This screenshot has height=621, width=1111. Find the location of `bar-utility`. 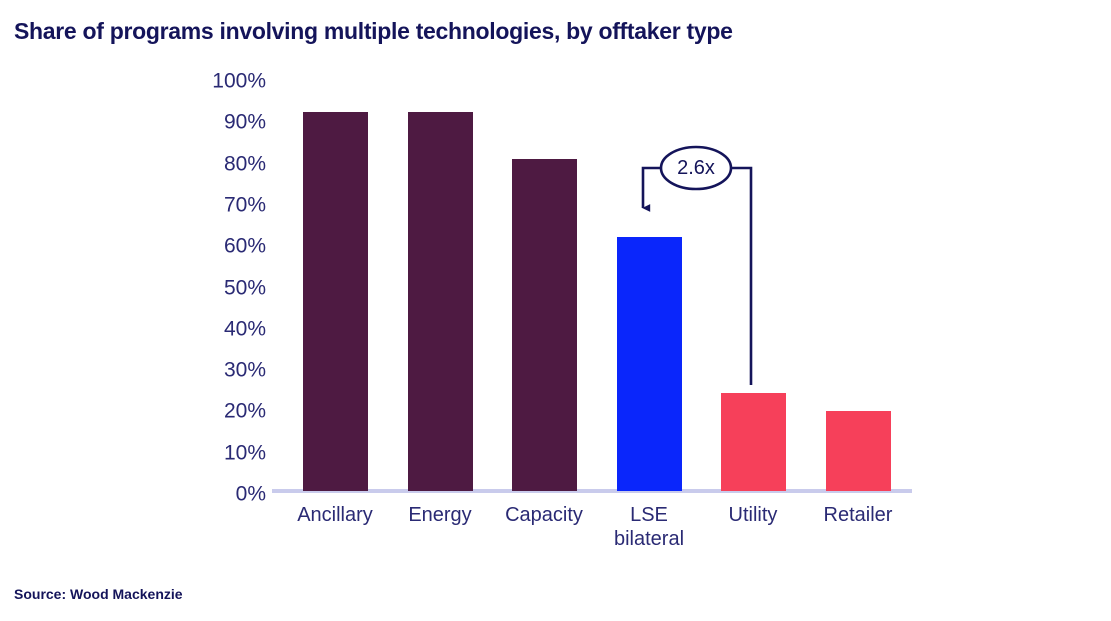

bar-utility is located at coordinates (753, 441).